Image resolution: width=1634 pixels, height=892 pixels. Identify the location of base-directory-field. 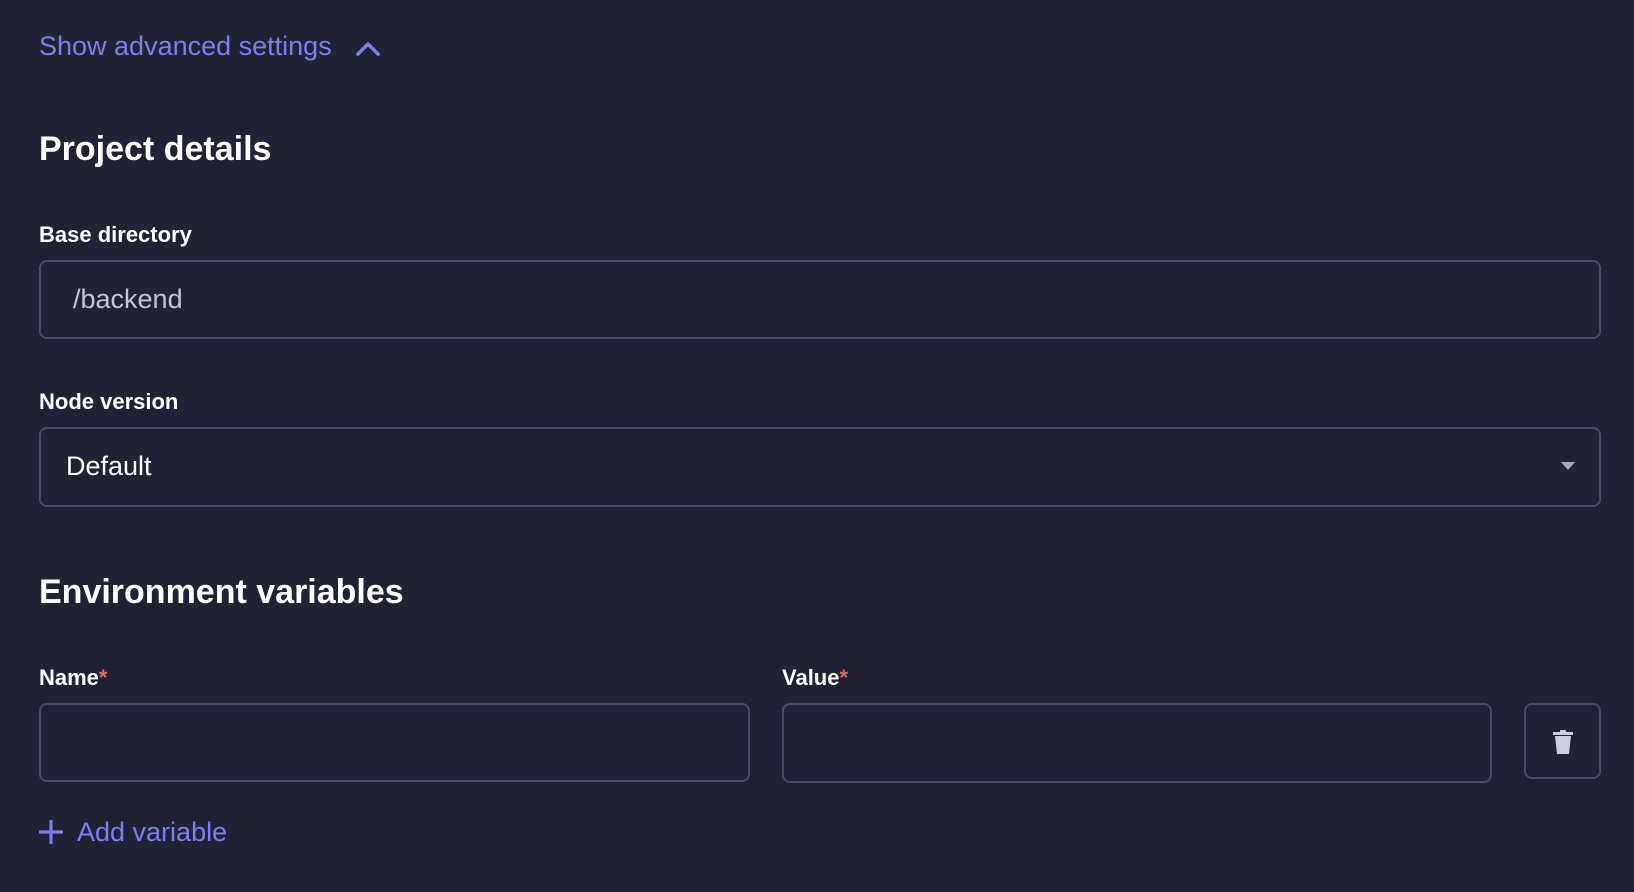
(820, 299).